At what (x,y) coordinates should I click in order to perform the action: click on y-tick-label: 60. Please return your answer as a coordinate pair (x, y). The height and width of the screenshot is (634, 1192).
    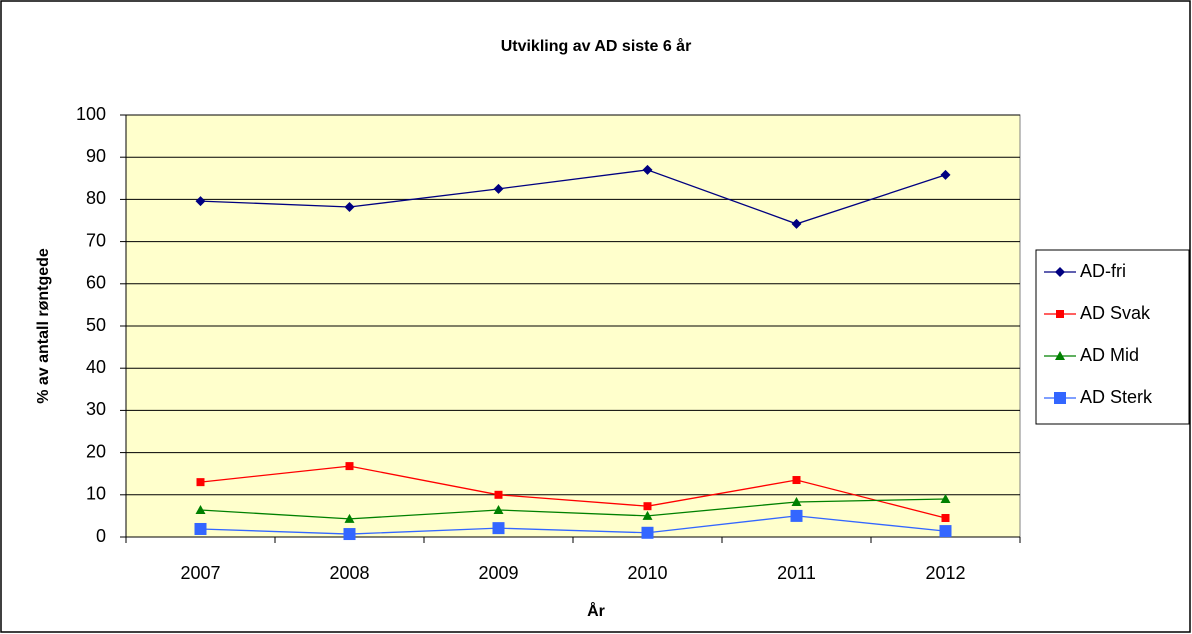
    Looking at the image, I should click on (96, 283).